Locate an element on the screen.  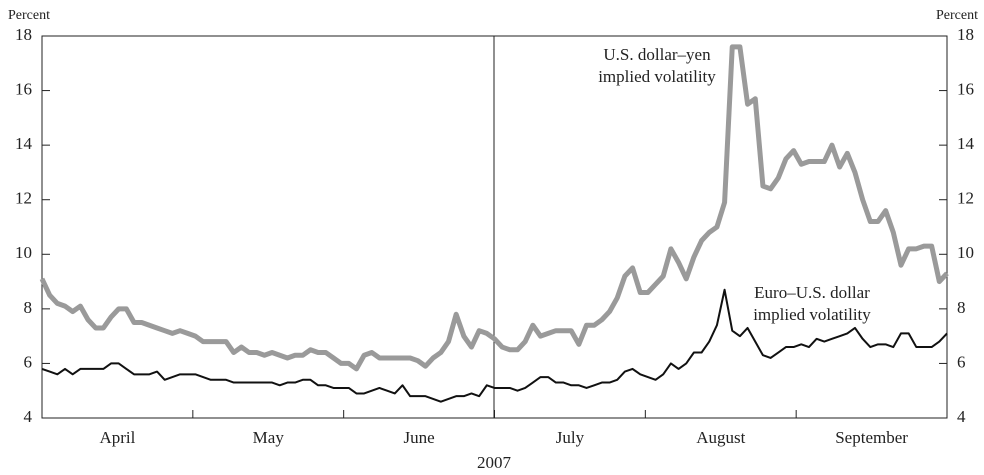
x-tick-label: August is located at coordinates (720, 437).